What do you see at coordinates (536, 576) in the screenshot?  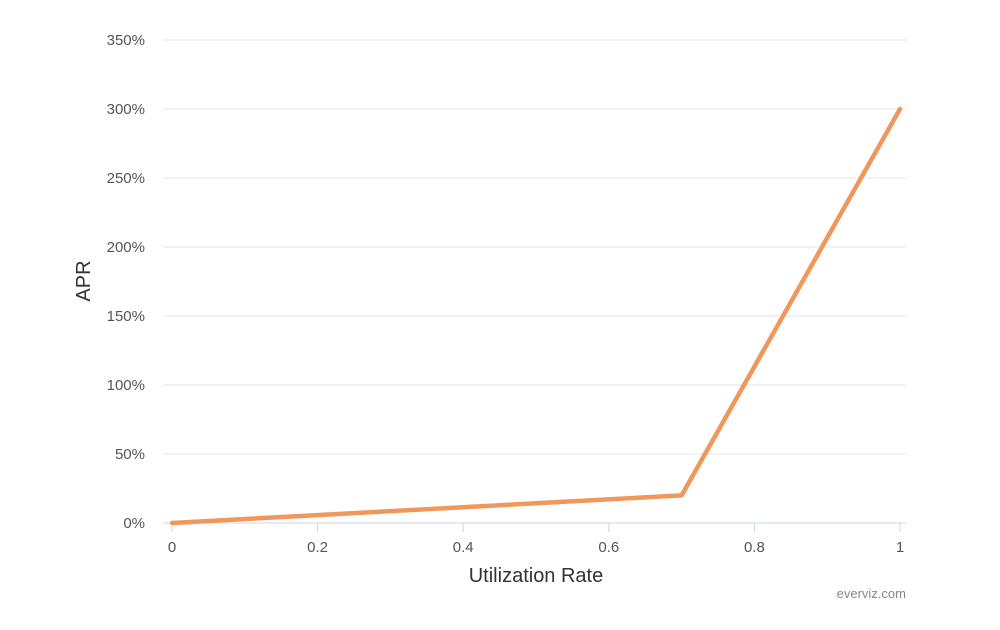 I see `x-axis-title: Utilization Rate` at bounding box center [536, 576].